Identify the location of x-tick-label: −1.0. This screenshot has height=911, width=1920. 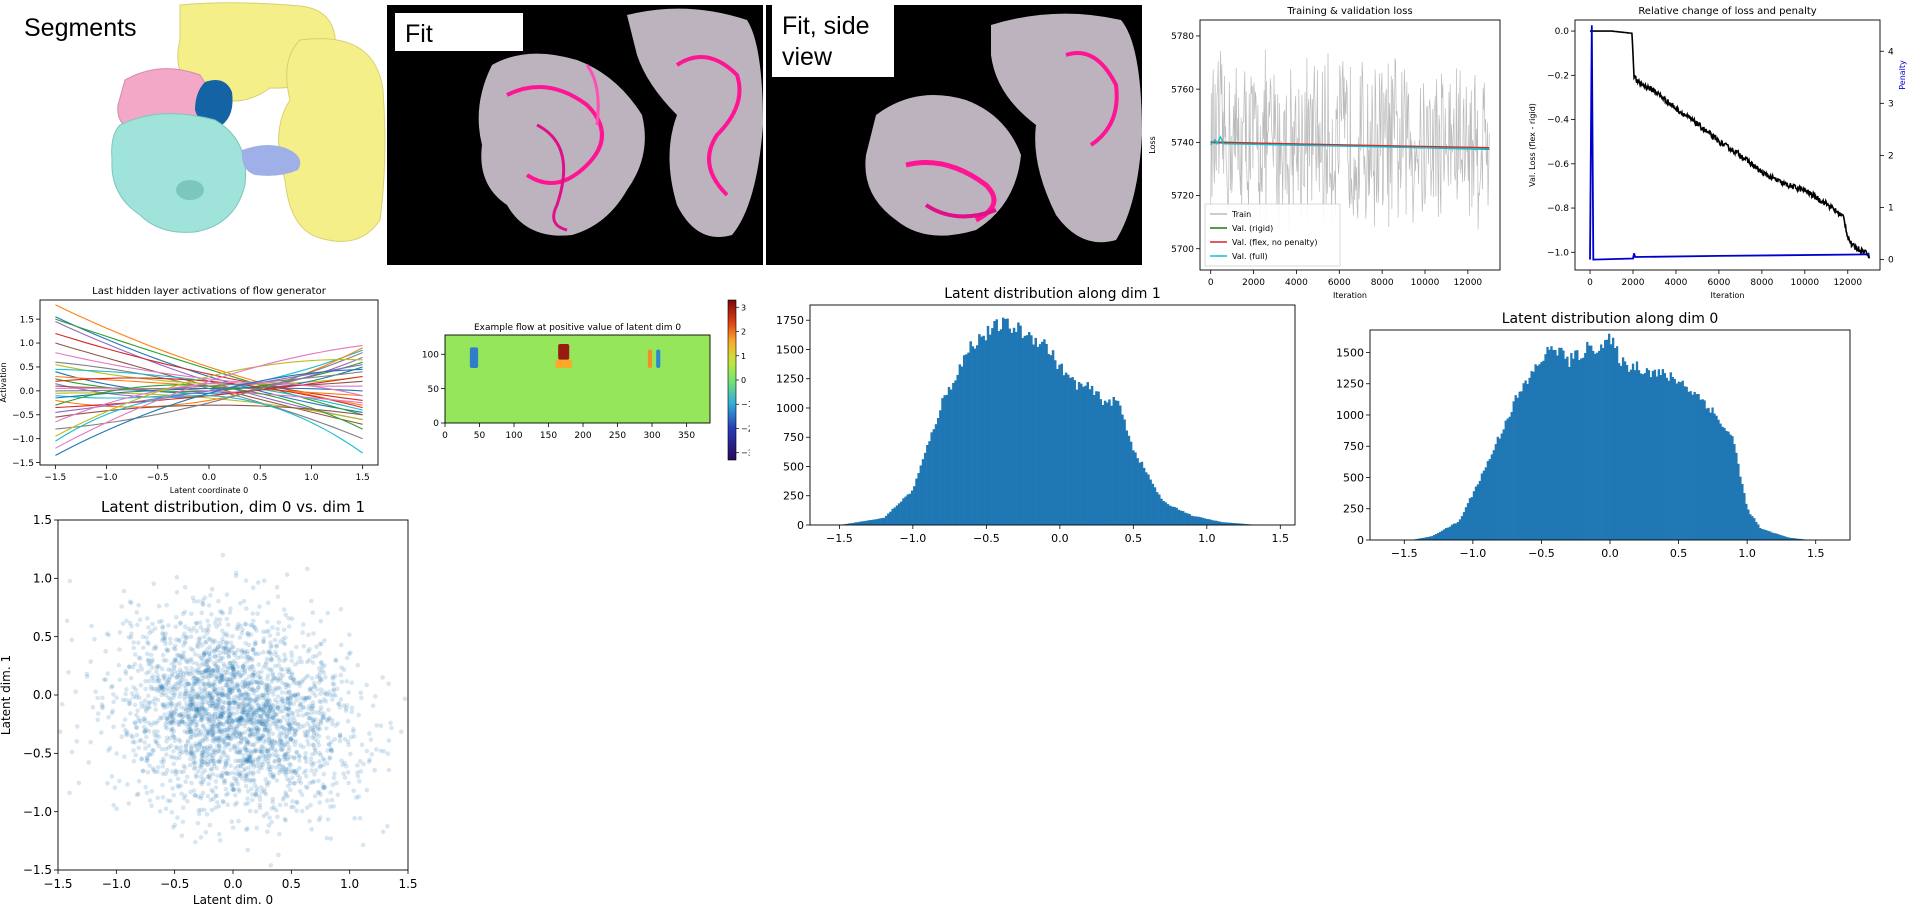
(913, 538).